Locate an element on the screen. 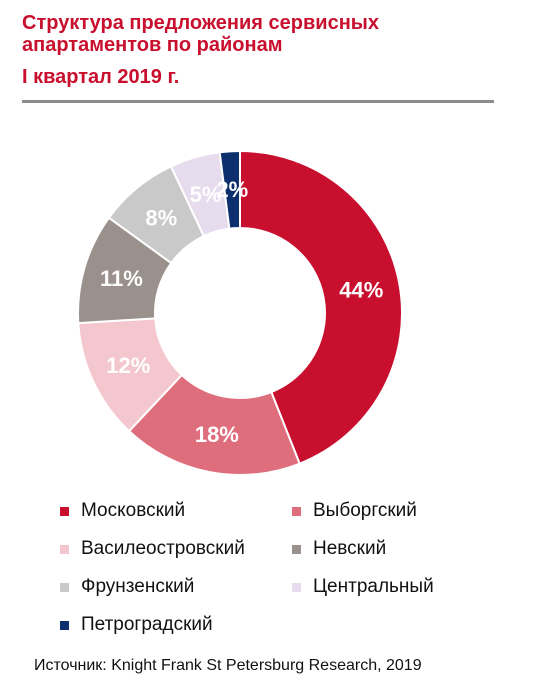 This screenshot has height=700, width=547. legend-item-petrogradsky: Петроградский is located at coordinates (136, 625).